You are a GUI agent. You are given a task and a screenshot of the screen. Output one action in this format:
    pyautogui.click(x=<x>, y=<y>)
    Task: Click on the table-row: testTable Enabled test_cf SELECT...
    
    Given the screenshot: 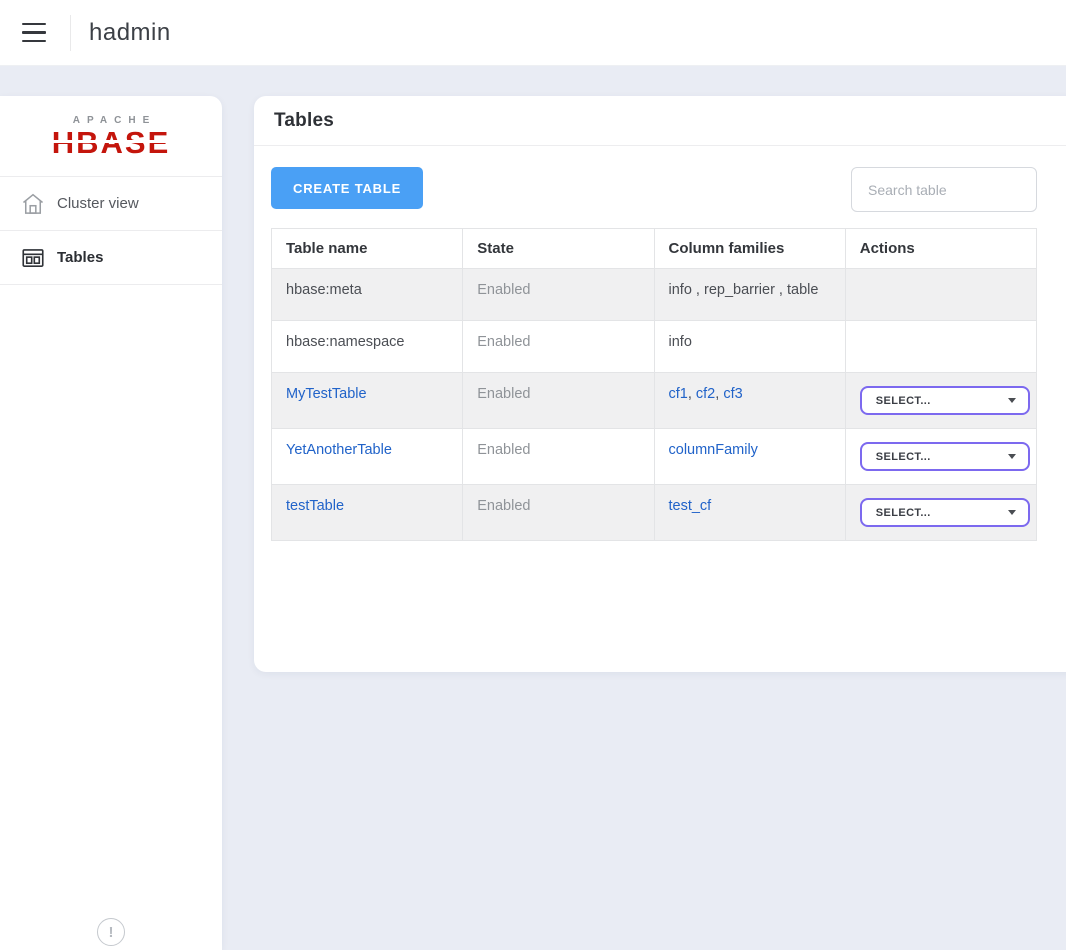 What is the action you would take?
    pyautogui.click(x=654, y=512)
    